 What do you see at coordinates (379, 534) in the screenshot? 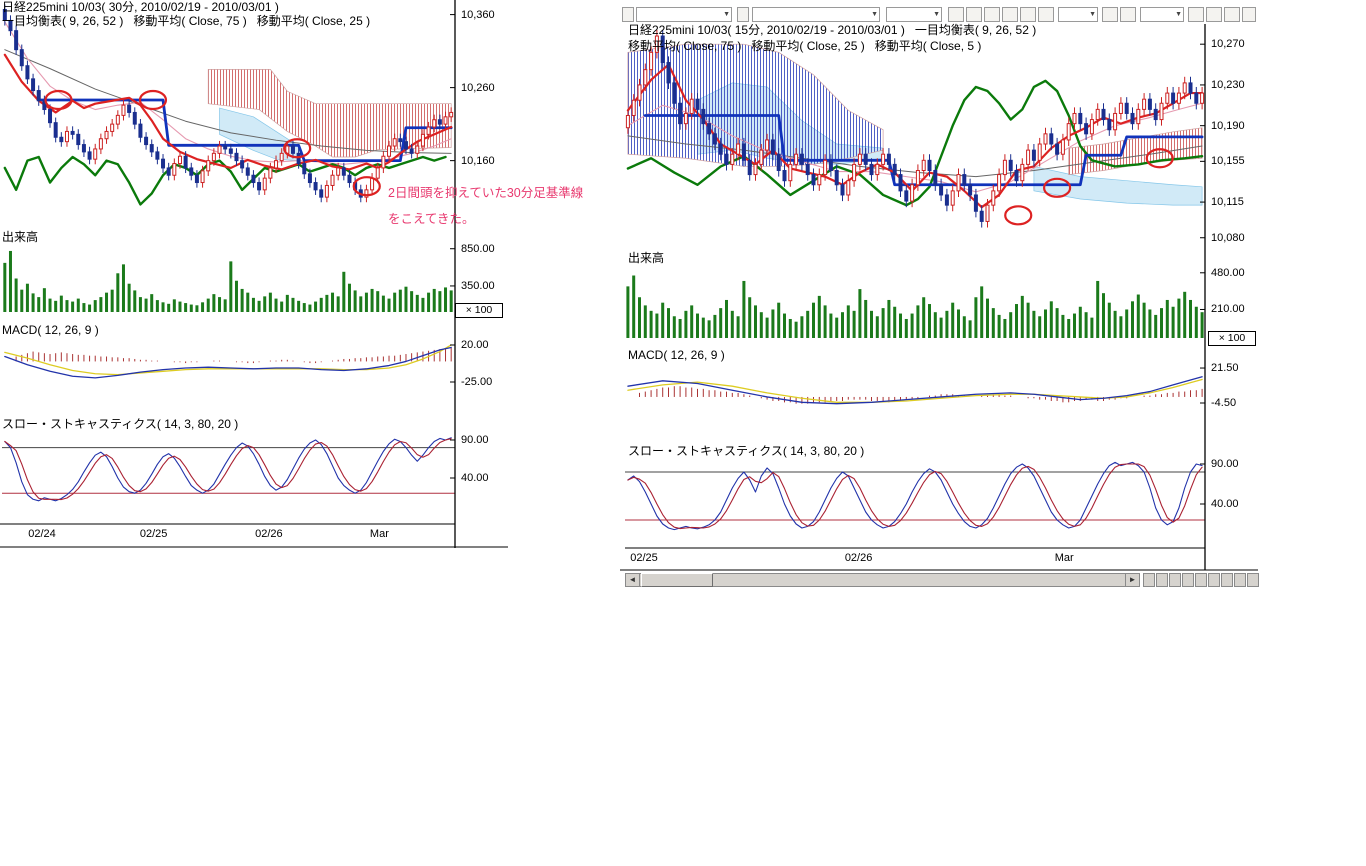
I see `left-date-label: Mar` at bounding box center [379, 534].